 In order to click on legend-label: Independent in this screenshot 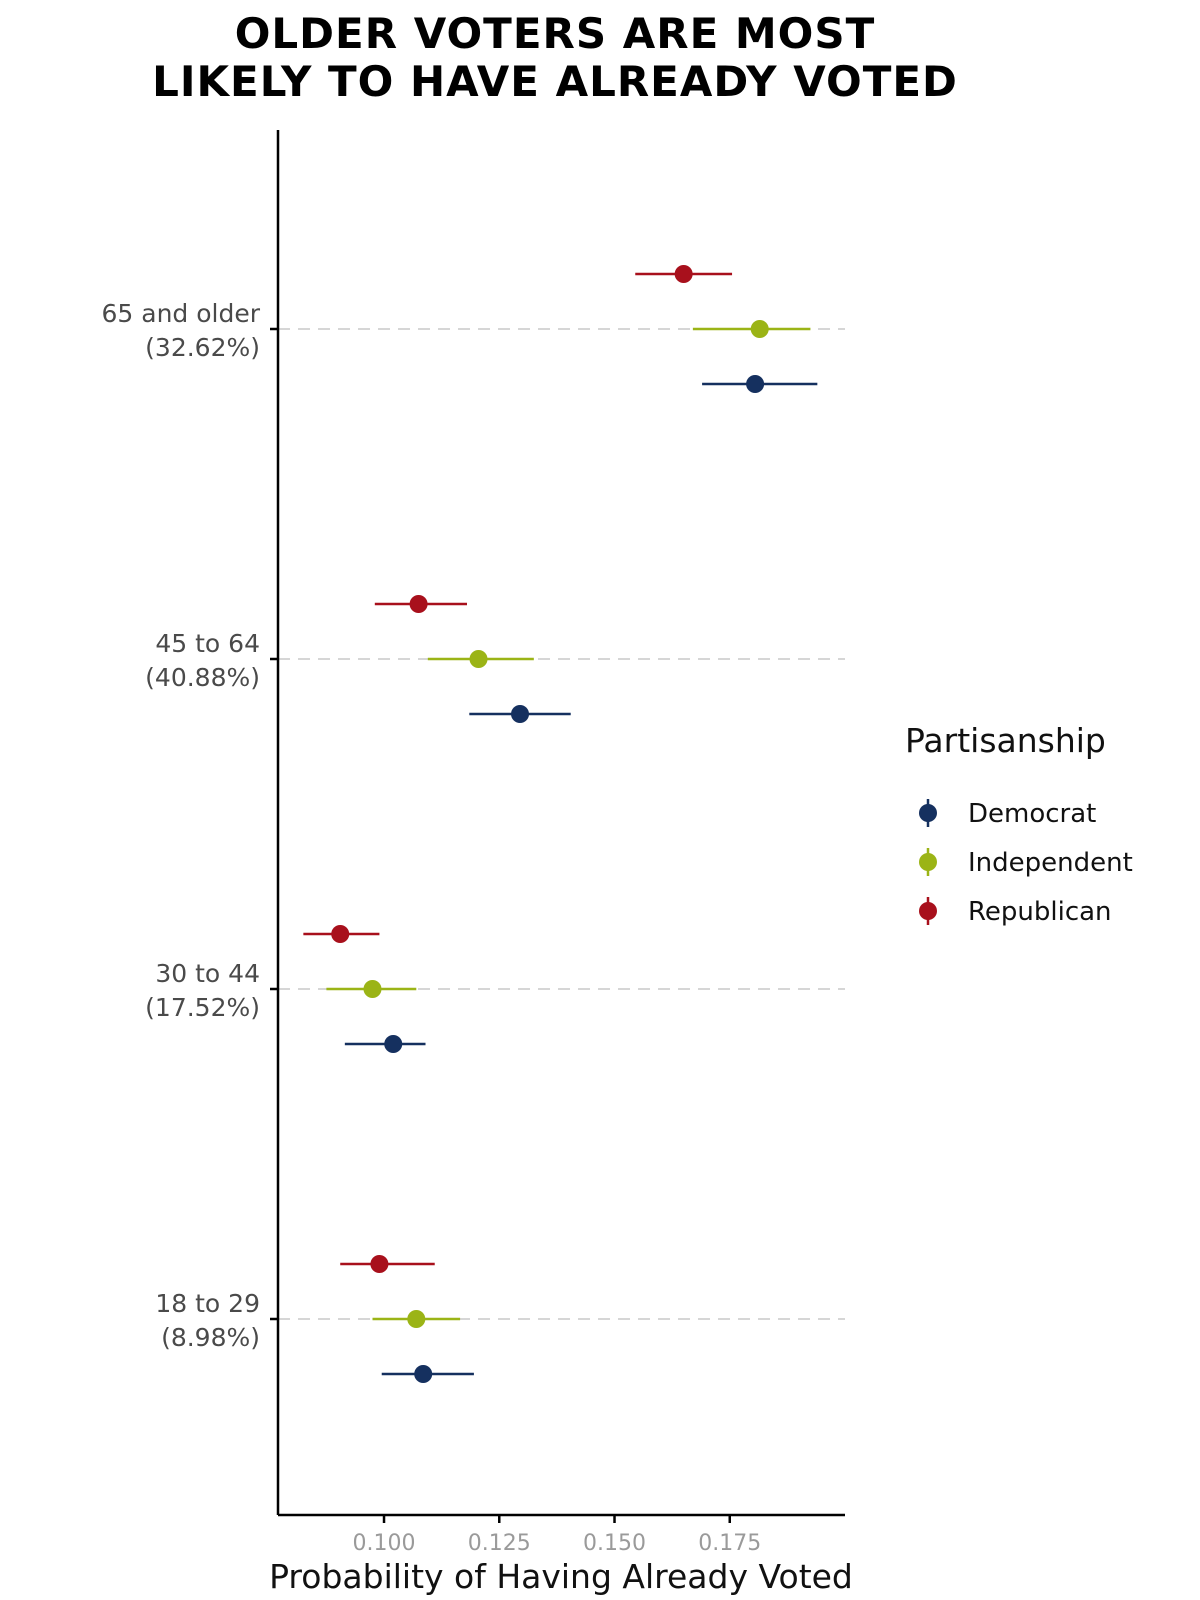, I will do `click(1050, 863)`.